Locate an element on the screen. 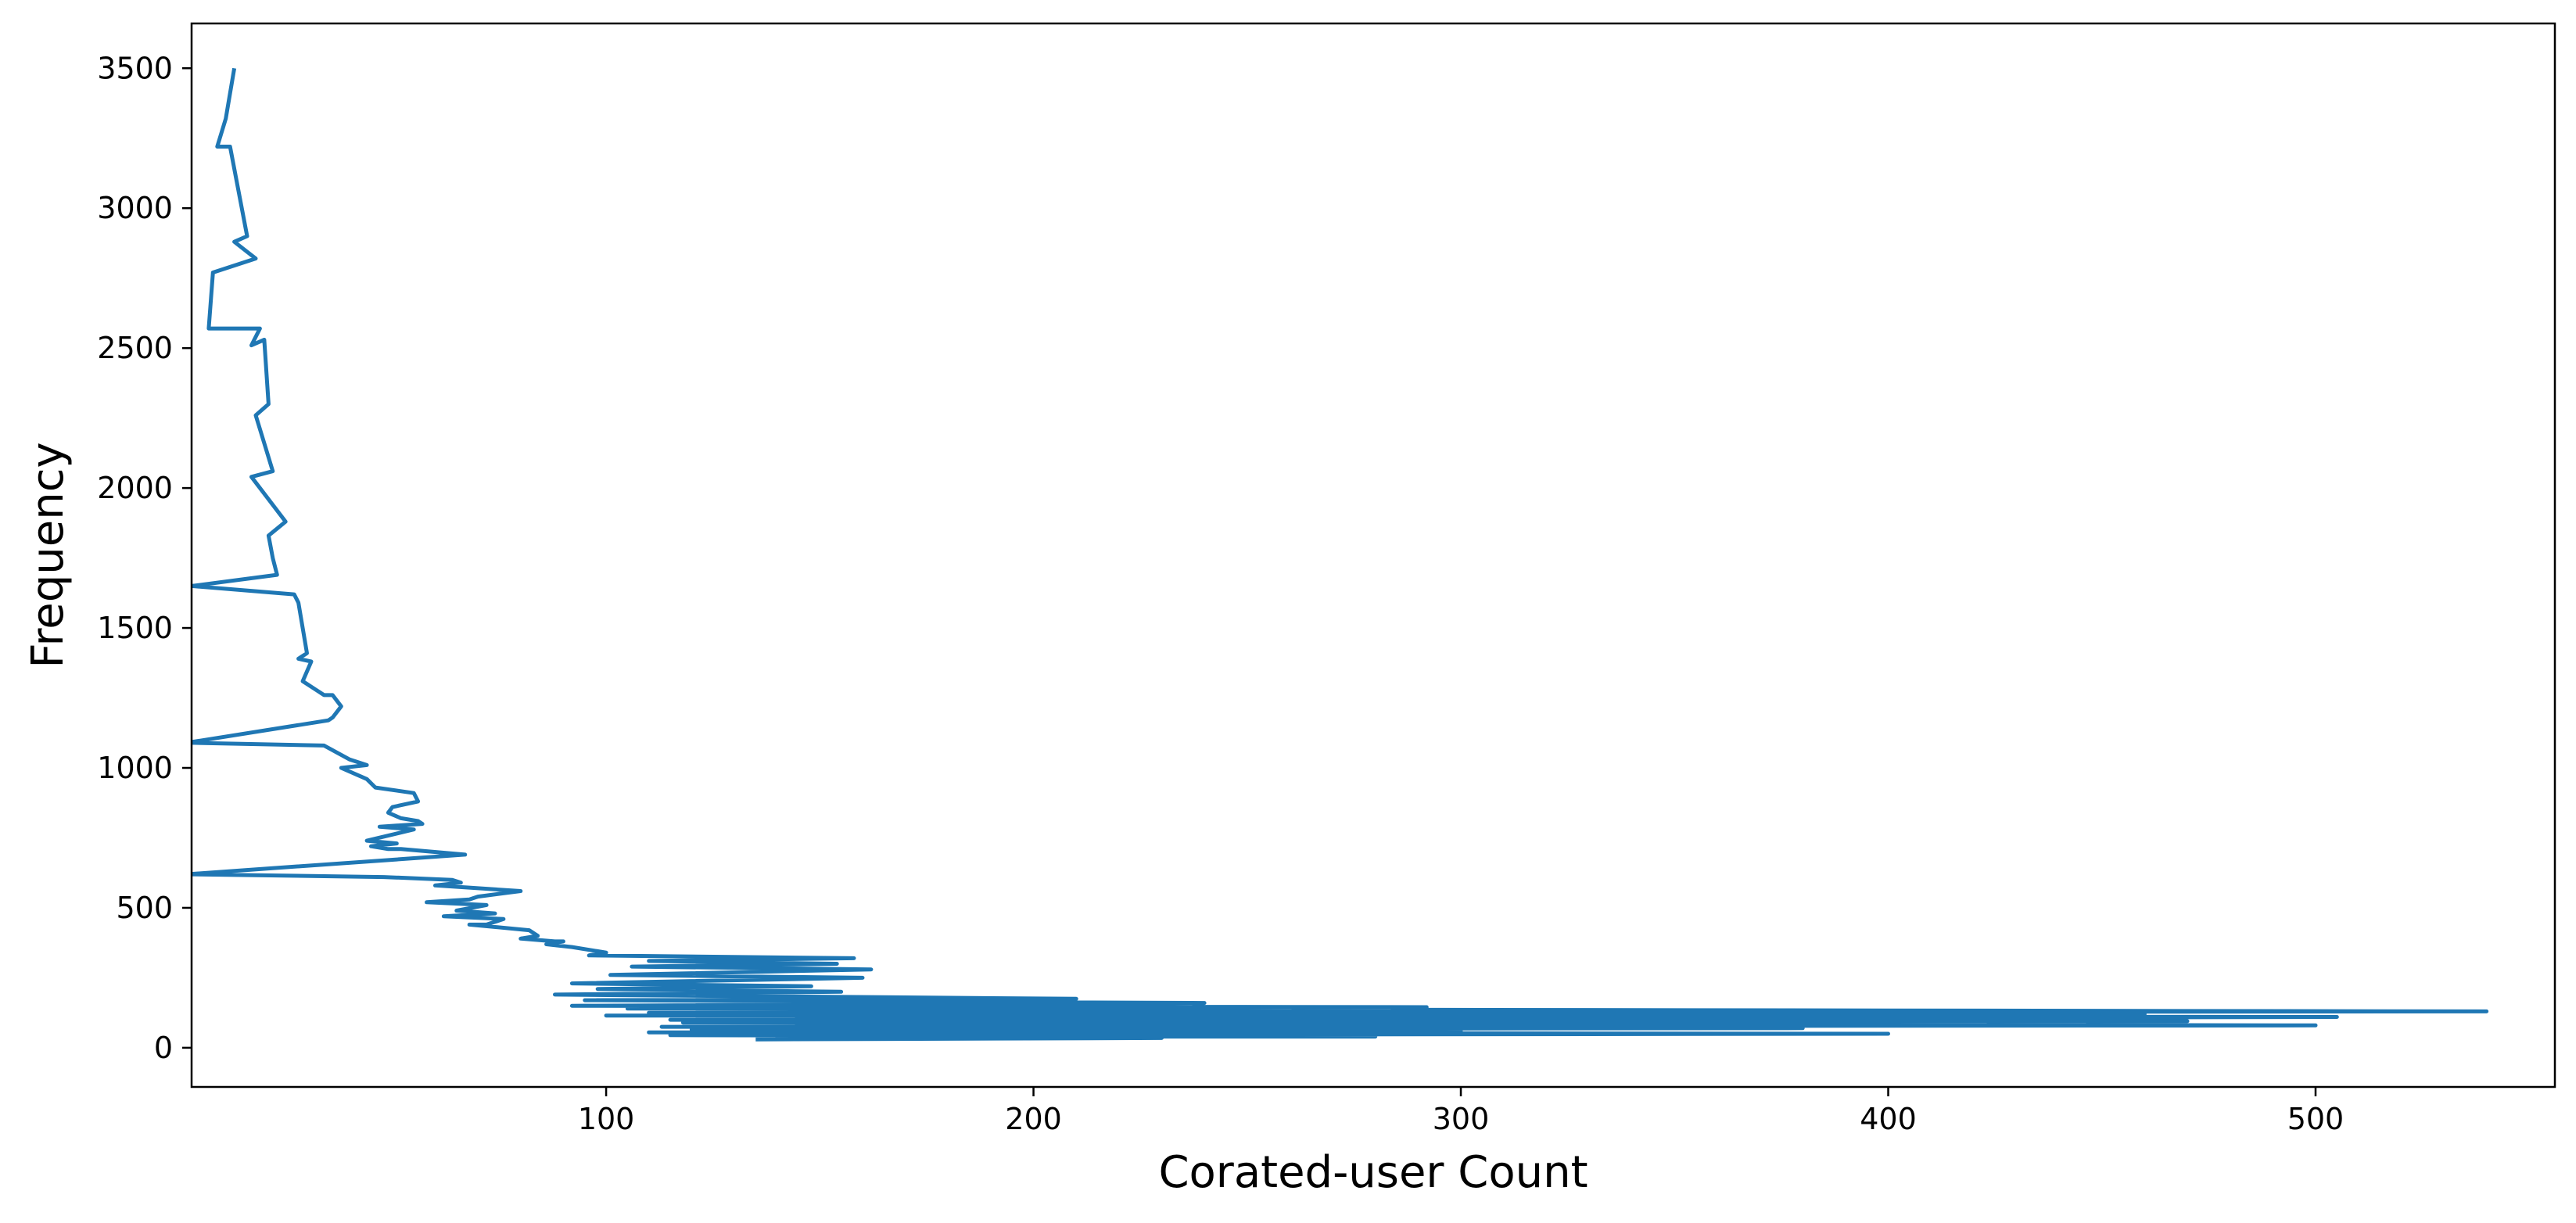 This screenshot has height=1223, width=2576. y-tick-label: 0 is located at coordinates (163, 1048).